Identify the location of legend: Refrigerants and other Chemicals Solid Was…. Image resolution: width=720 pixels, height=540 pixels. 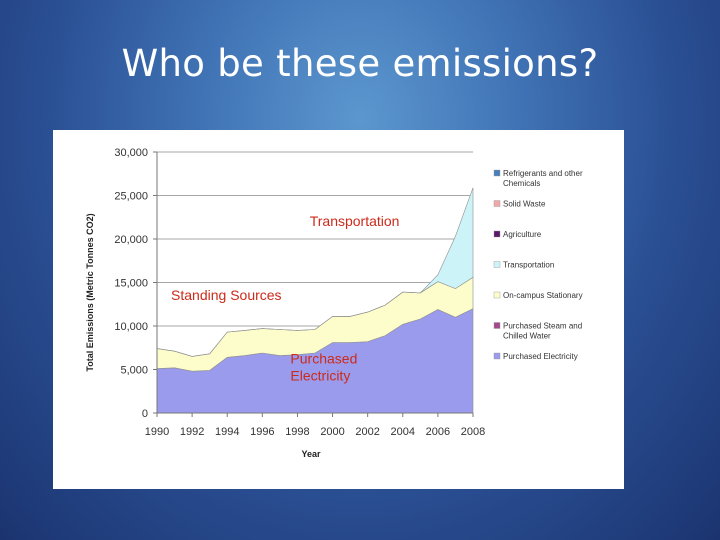
(538, 265).